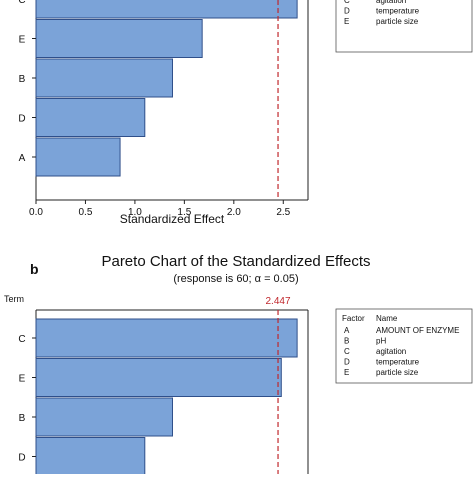  What do you see at coordinates (278, 301) in the screenshot?
I see `reference-line-label: 2.447` at bounding box center [278, 301].